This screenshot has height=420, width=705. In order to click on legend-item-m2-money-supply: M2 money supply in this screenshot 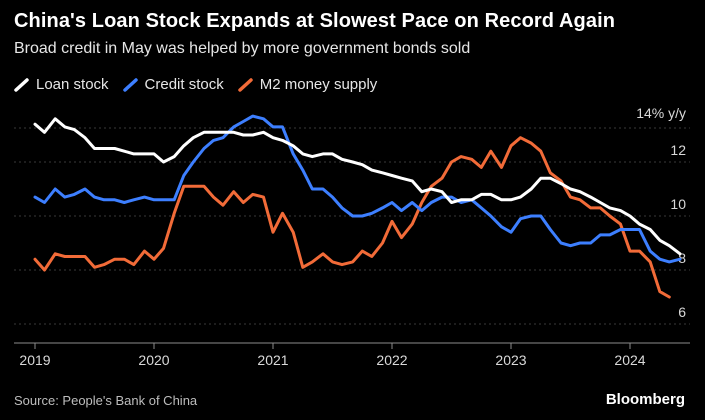, I will do `click(308, 84)`.